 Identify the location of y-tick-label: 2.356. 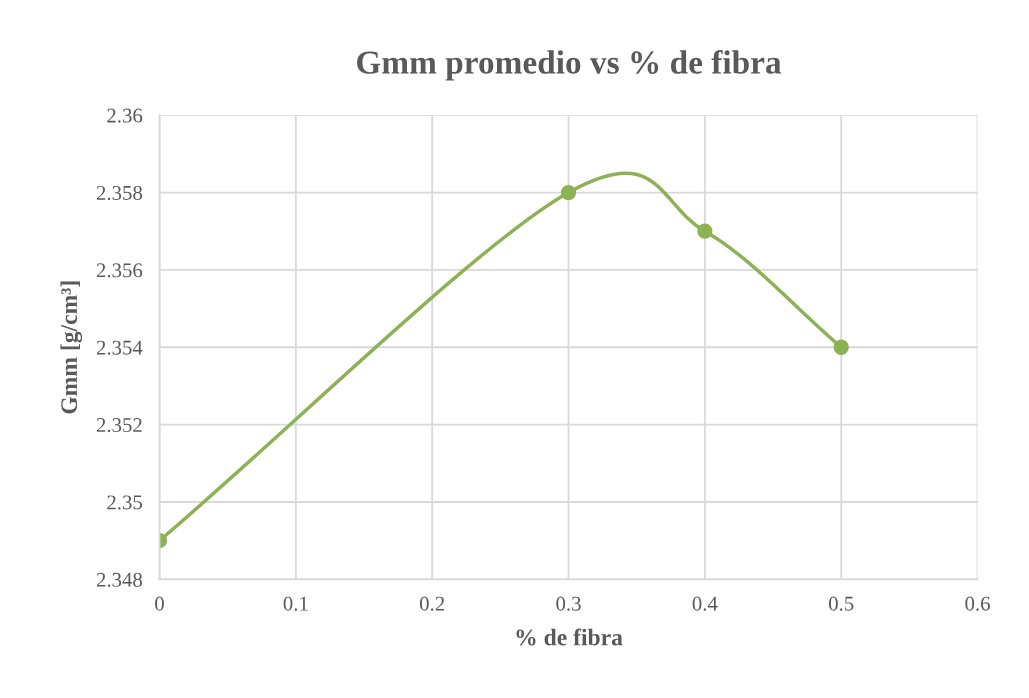
(119, 270).